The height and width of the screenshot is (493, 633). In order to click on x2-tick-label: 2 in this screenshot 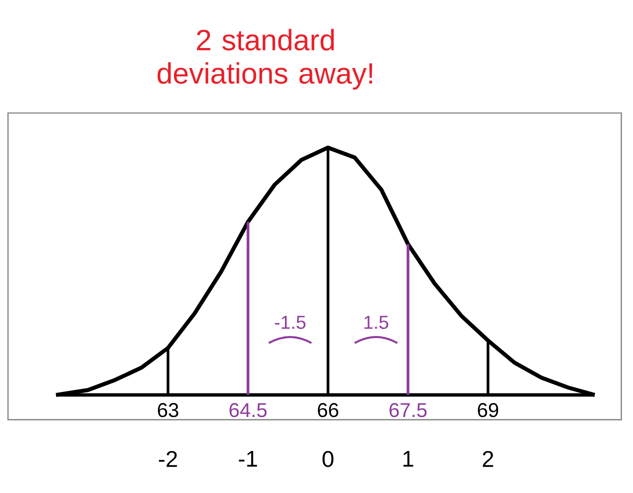, I will do `click(488, 459)`.